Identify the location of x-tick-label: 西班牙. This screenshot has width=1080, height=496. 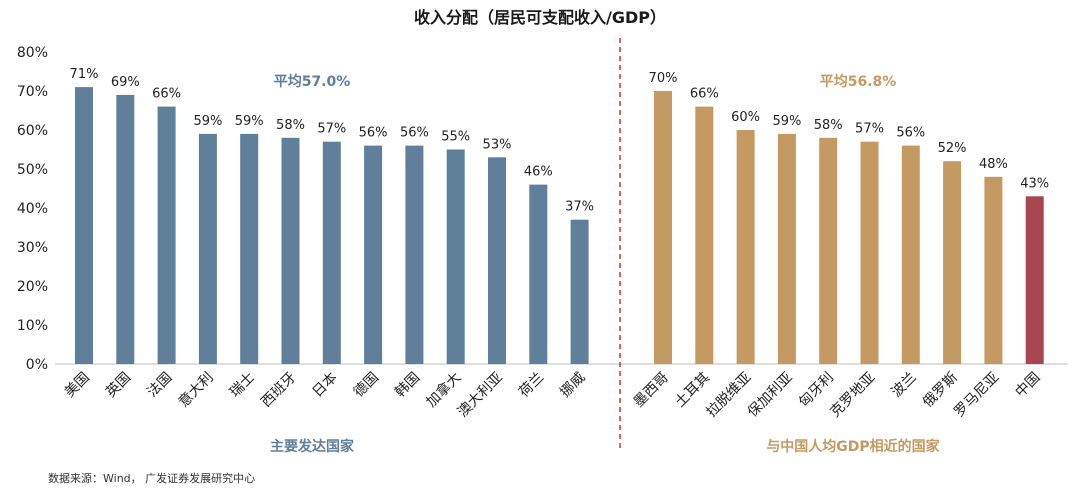
(278, 390).